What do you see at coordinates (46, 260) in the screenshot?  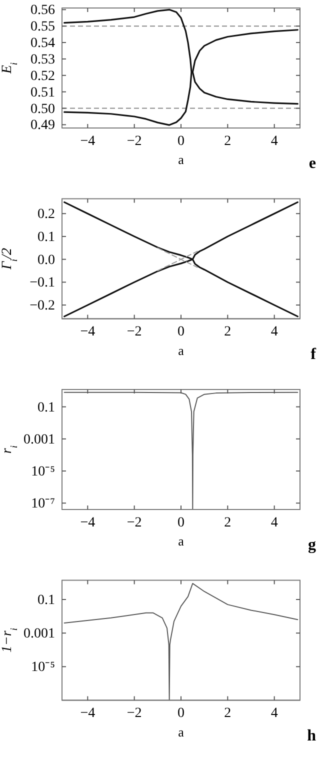 I see `y-tick-label: 0.0` at bounding box center [46, 260].